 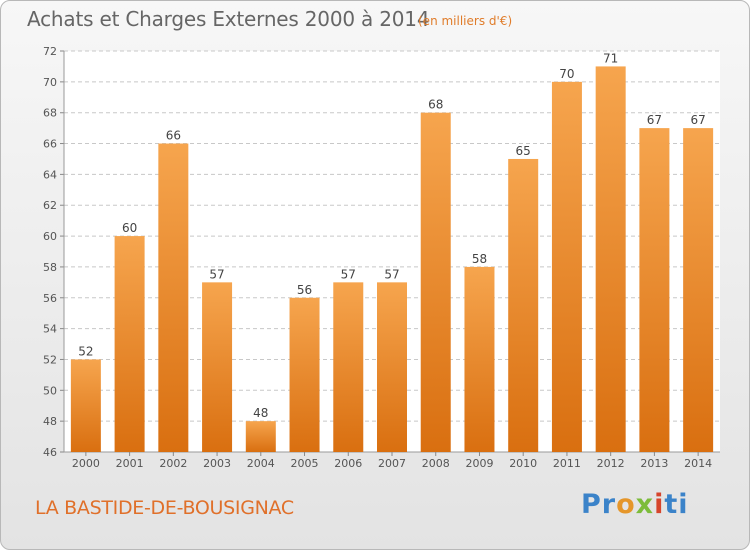 I want to click on y-tick-label: 64, so click(x=50, y=174).